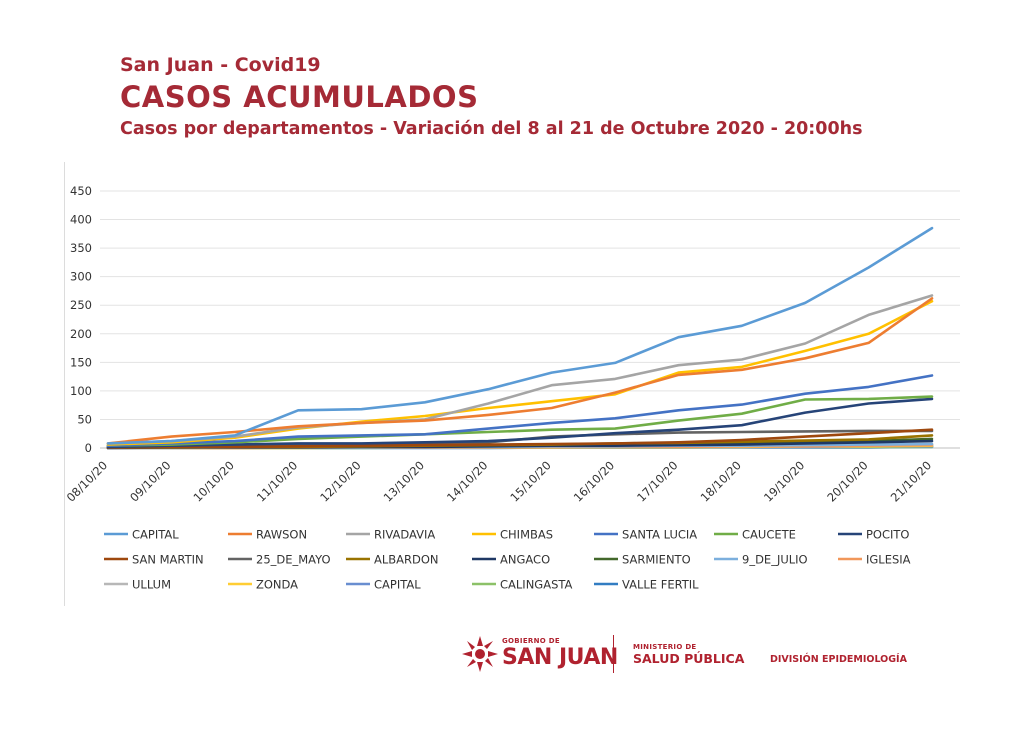 The image size is (1024, 732). I want to click on x-tick-label: 12/10/20, so click(340, 481).